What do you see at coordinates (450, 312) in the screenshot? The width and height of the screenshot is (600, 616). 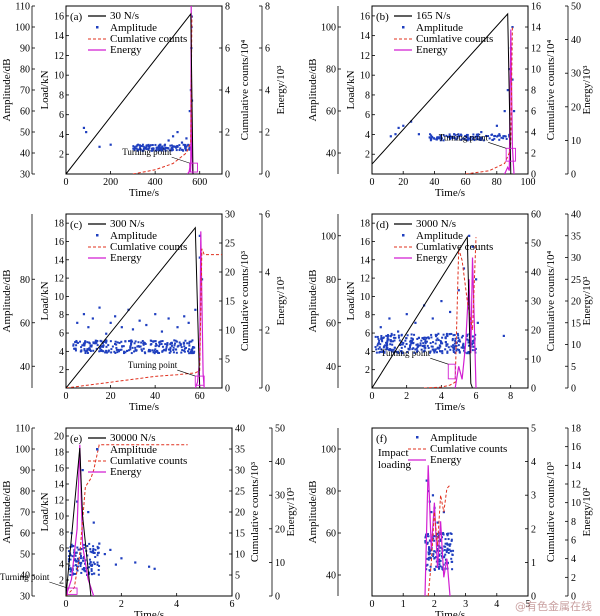 I see `cumulative-line` at bounding box center [450, 312].